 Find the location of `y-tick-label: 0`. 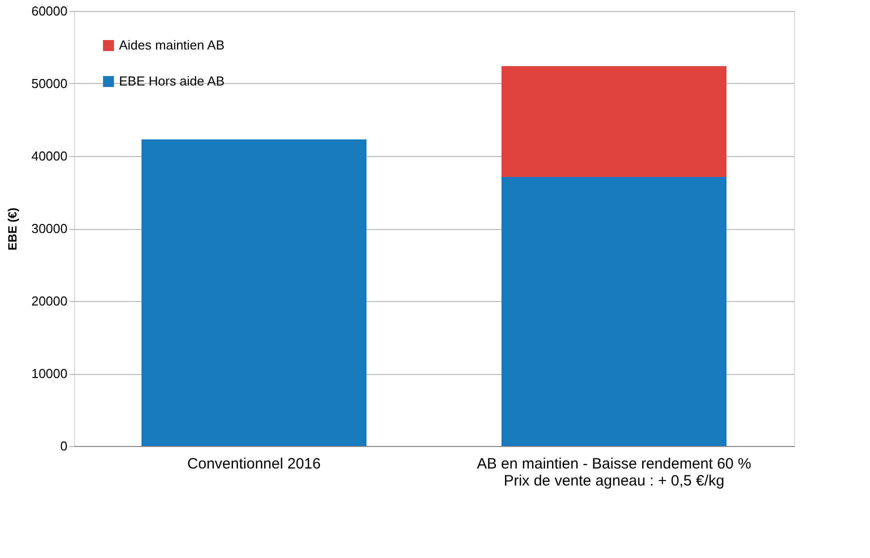

y-tick-label: 0 is located at coordinates (64, 446).